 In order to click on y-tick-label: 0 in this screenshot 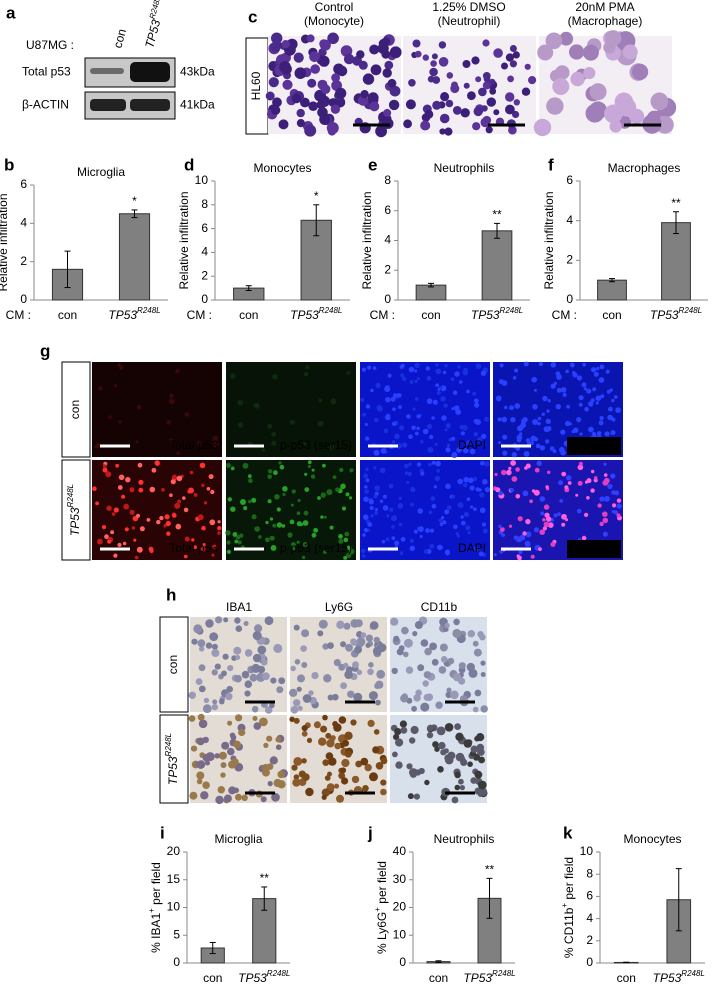, I will do `click(204, 299)`.